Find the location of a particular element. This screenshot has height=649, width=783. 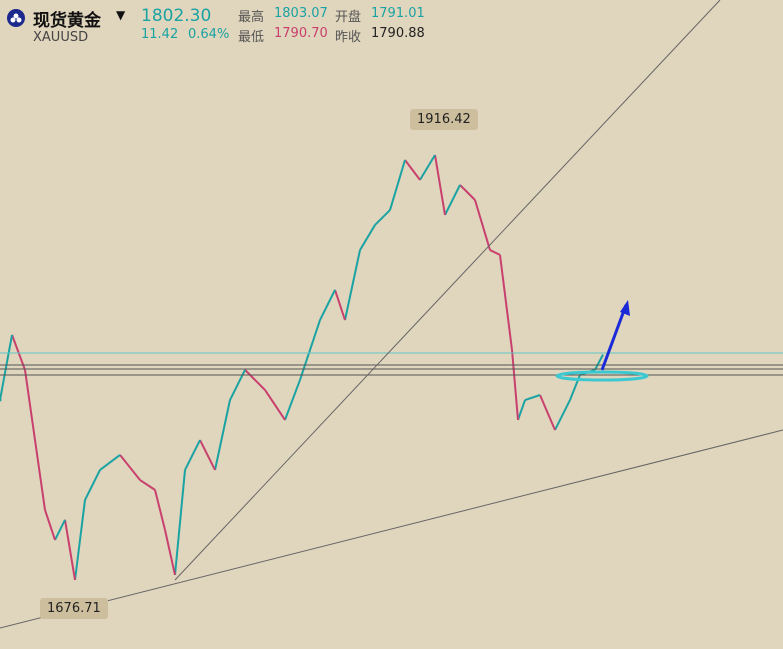

price: 1802.30 is located at coordinates (176, 16).